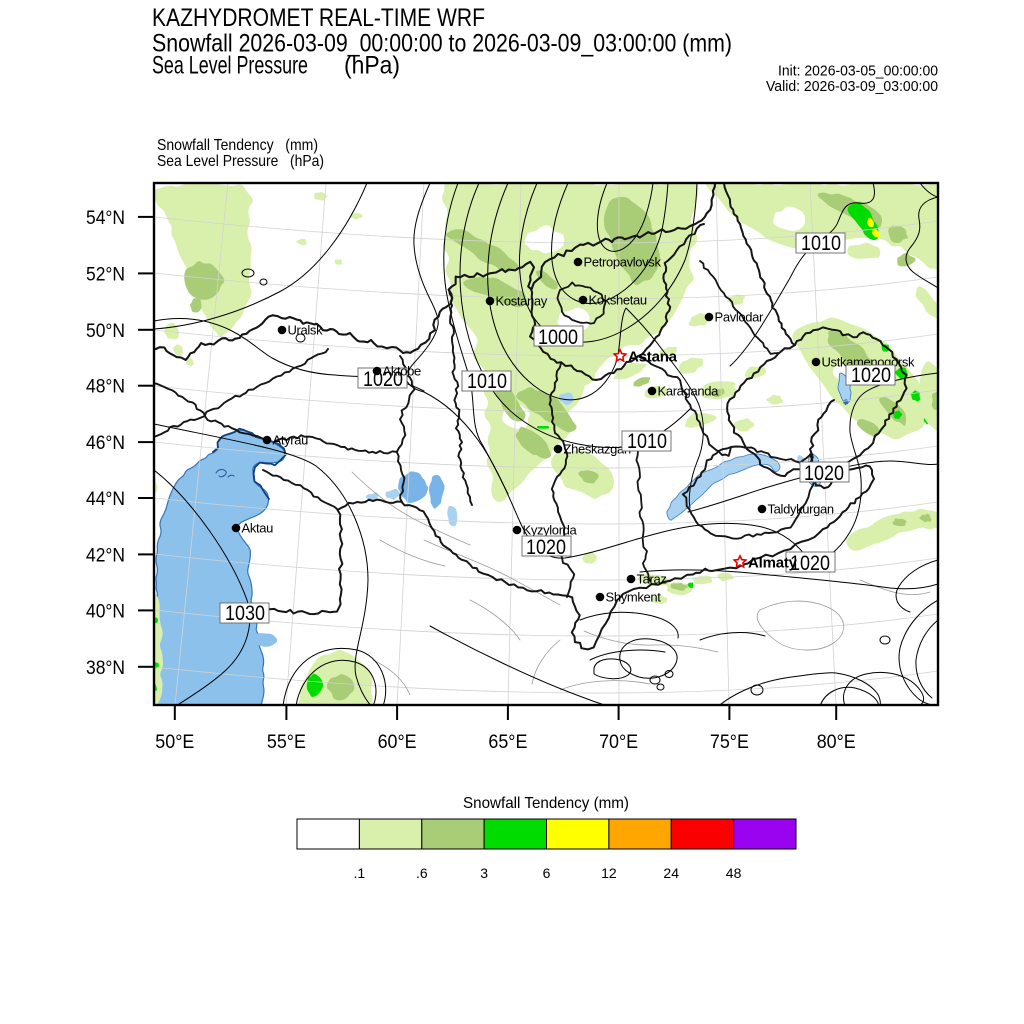  Describe the element at coordinates (240, 161) in the screenshot. I see `svg-text: Sea Level Pressure (hPa)` at that location.